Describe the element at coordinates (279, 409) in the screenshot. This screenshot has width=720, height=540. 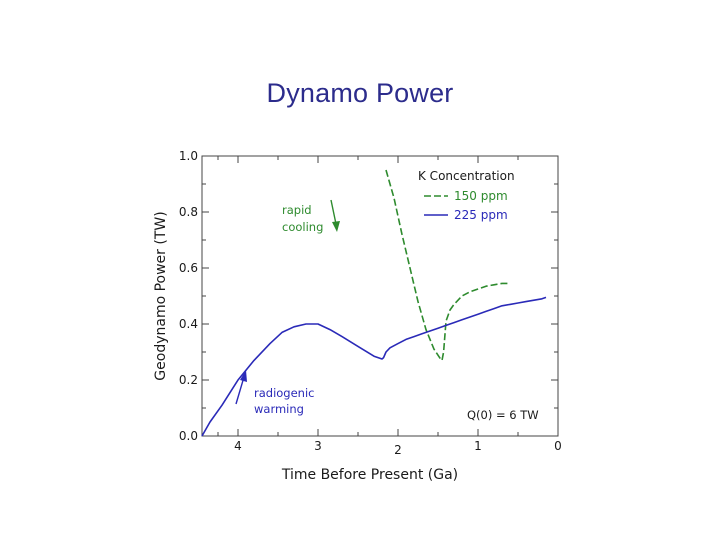
I see `annotation-radiogenic-warming: warming` at that location.